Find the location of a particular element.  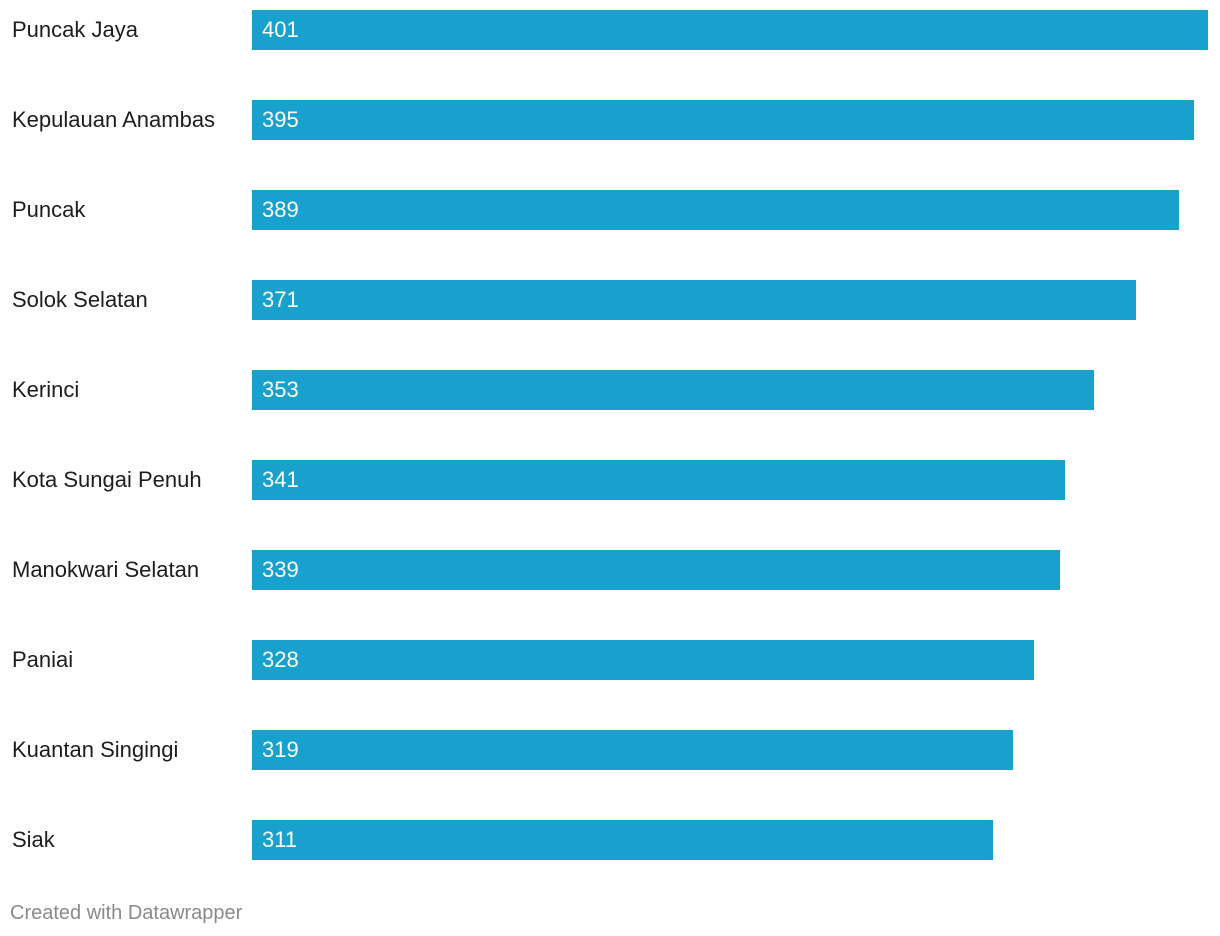

bar-value-label: 389 is located at coordinates (280, 209).